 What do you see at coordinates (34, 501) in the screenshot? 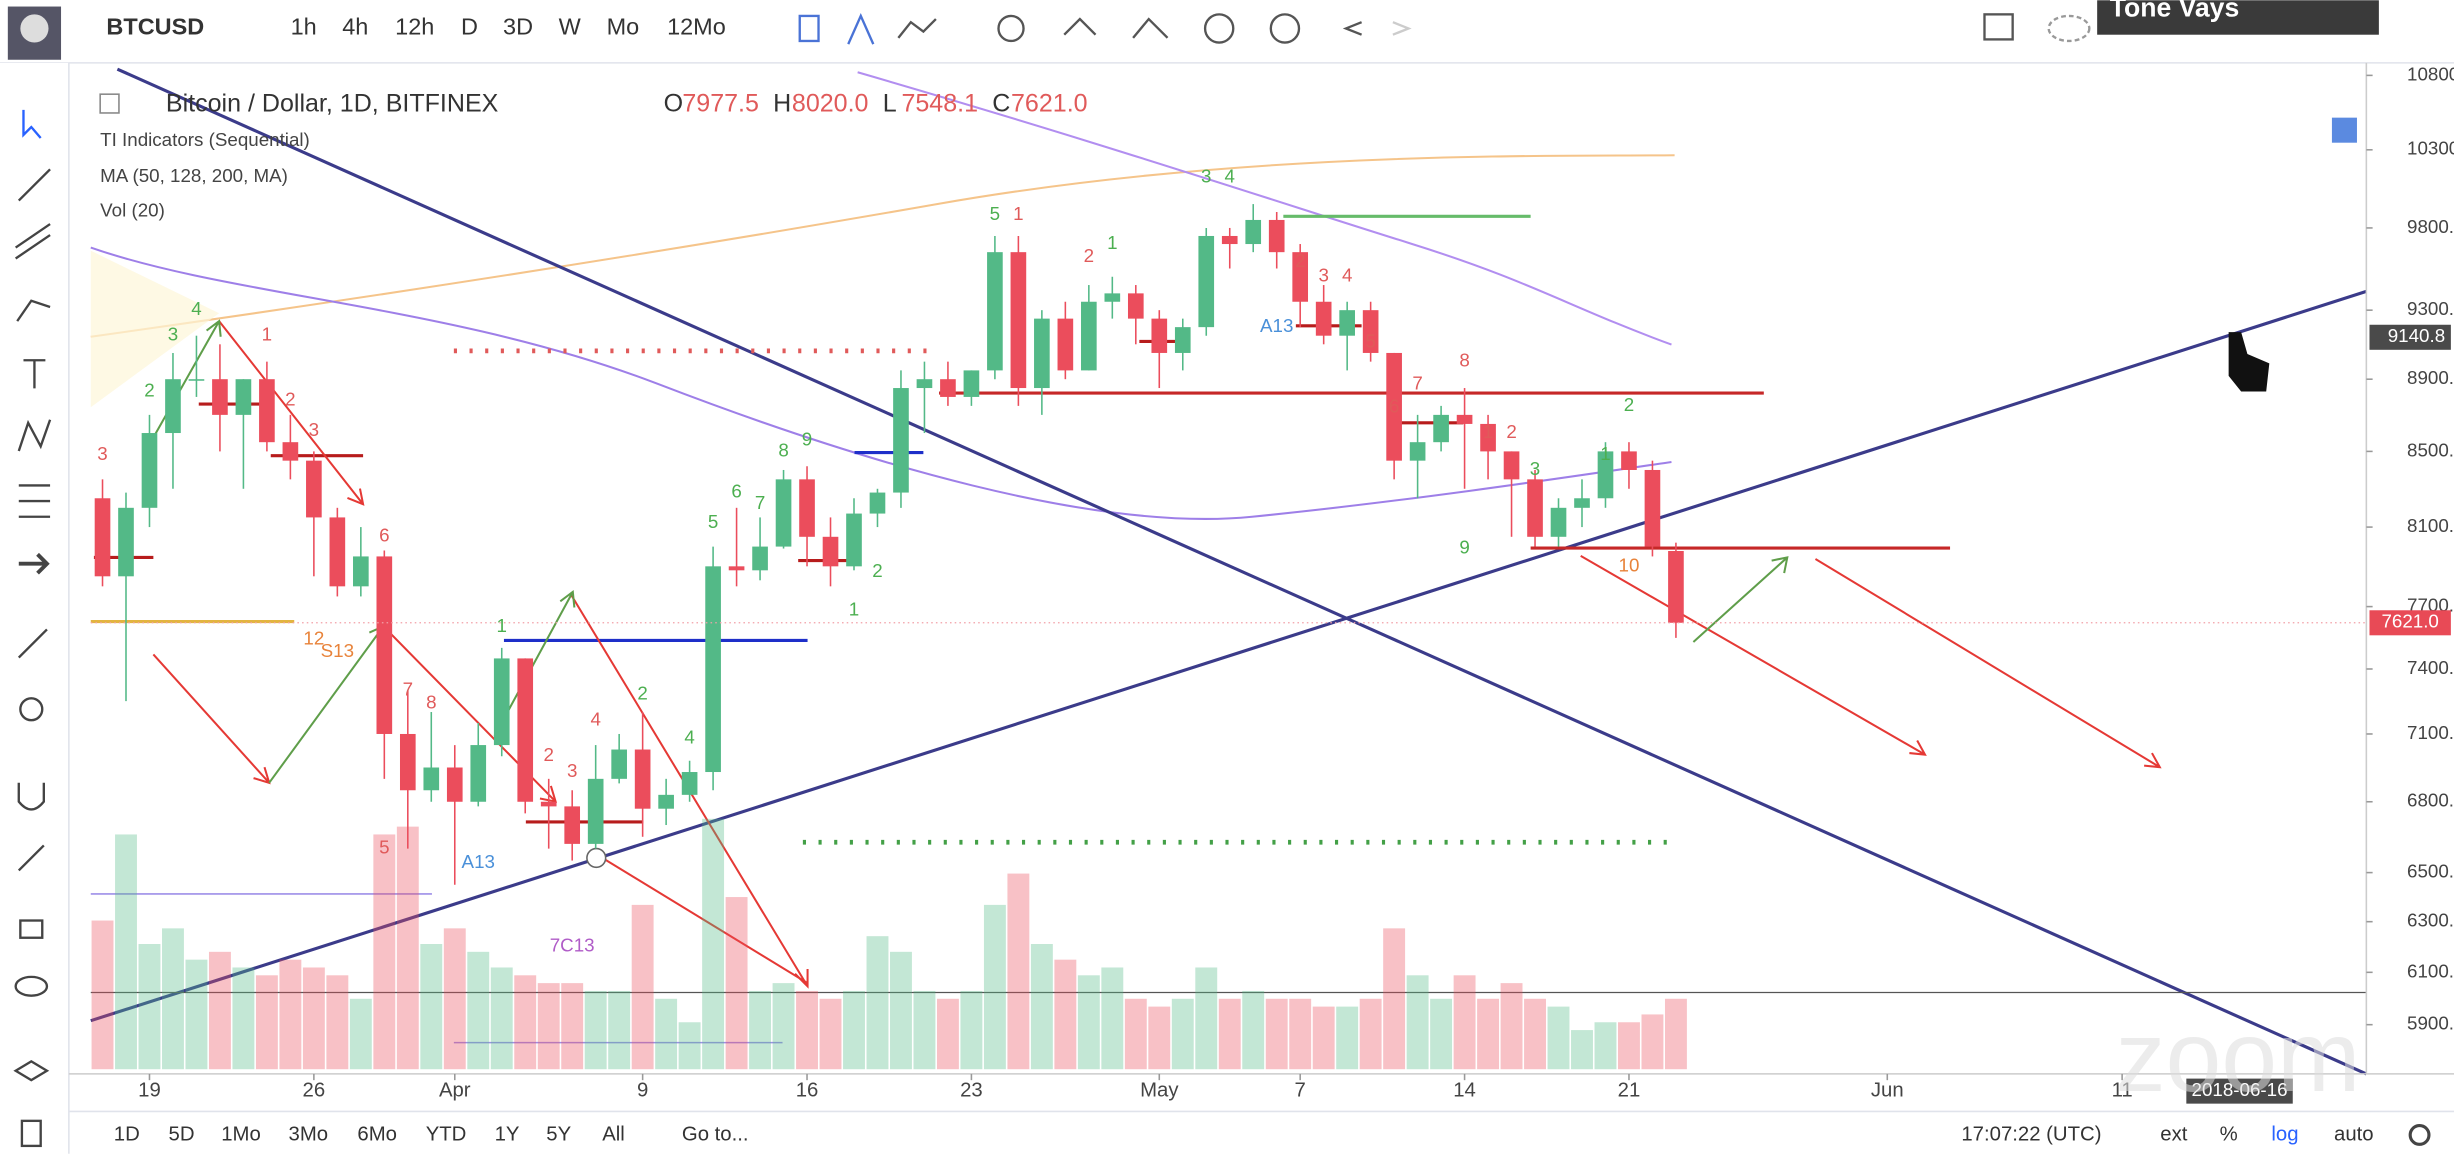
I see `tool-prediction` at bounding box center [34, 501].